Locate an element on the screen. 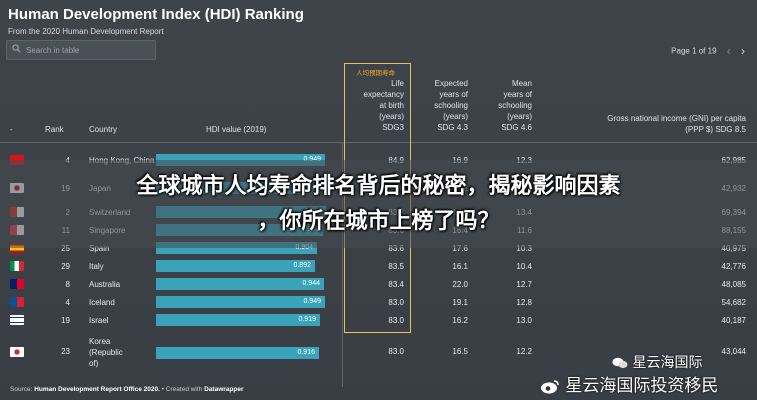  watermark-large: 星云海国际投资移民 is located at coordinates (629, 383).